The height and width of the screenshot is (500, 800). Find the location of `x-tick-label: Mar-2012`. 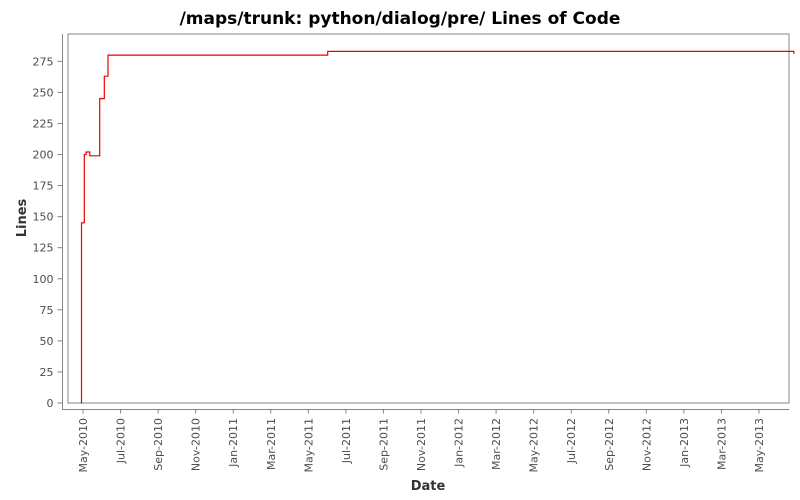

x-tick-label: Mar-2012 is located at coordinates (496, 444).